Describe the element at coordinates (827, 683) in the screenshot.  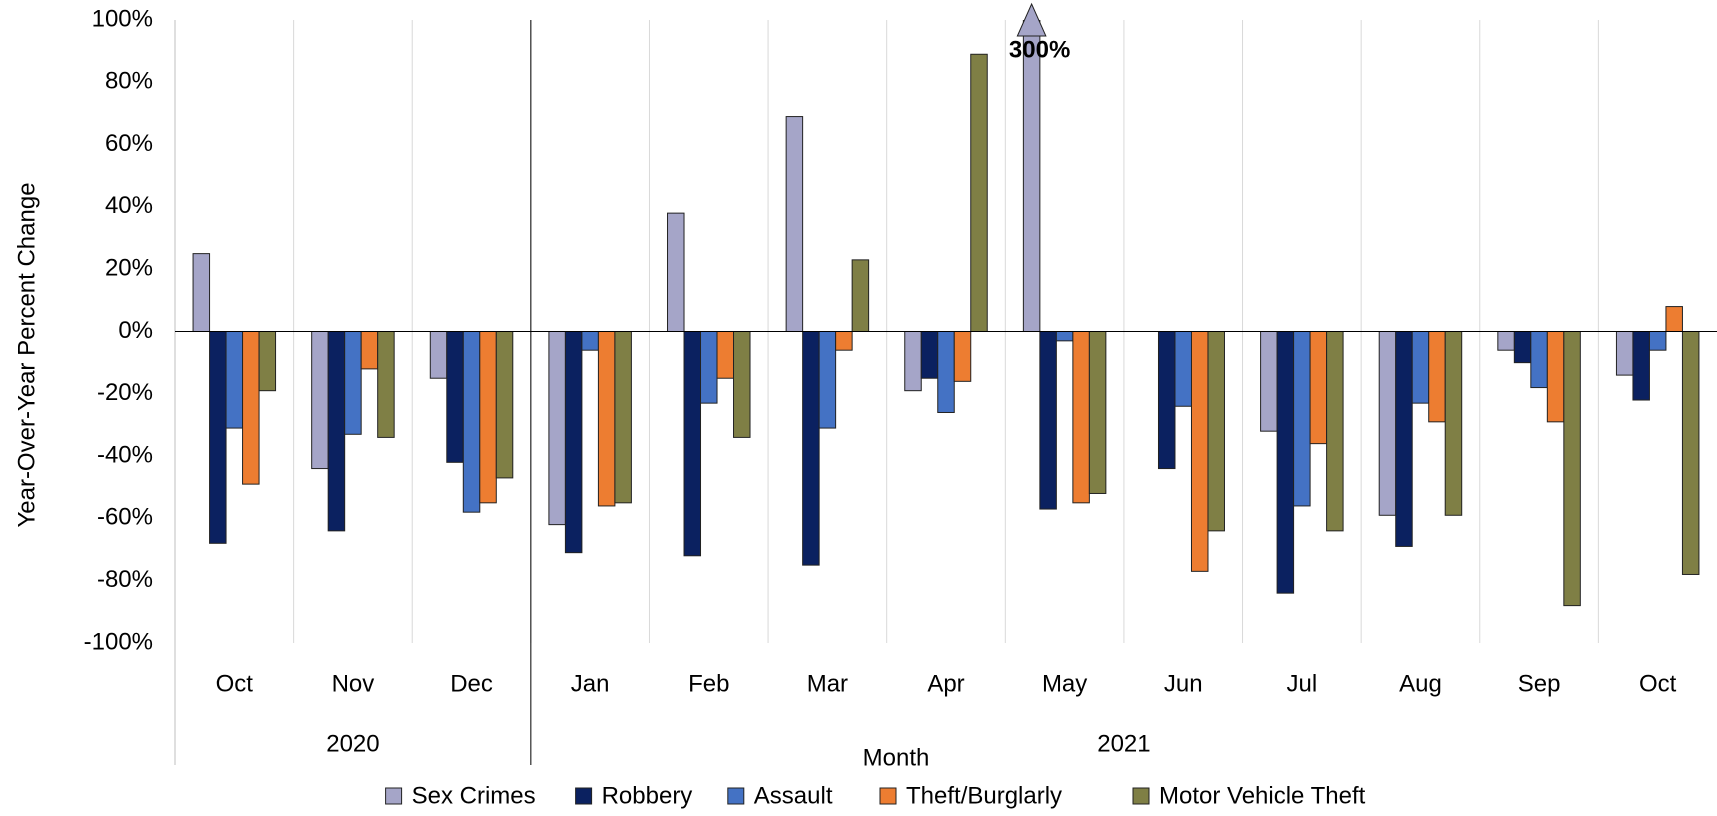
I see `x-tick-label: Mar` at that location.